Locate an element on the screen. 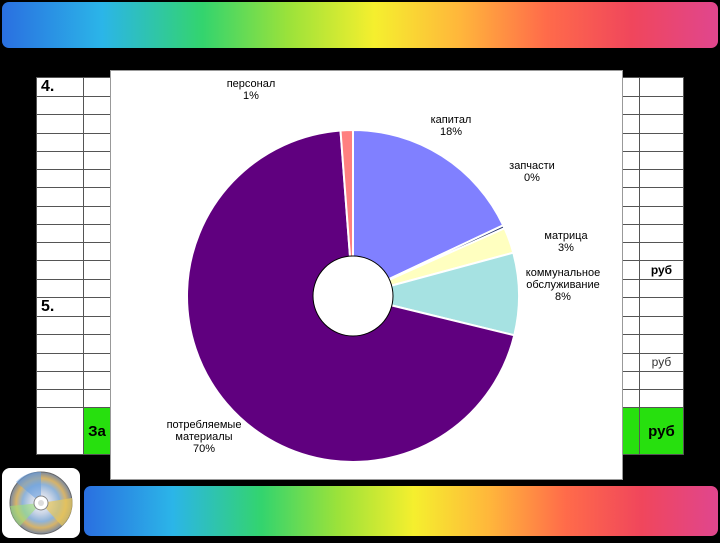 The image size is (720, 543). pie-label-6: персонал 1% is located at coordinates (251, 90).